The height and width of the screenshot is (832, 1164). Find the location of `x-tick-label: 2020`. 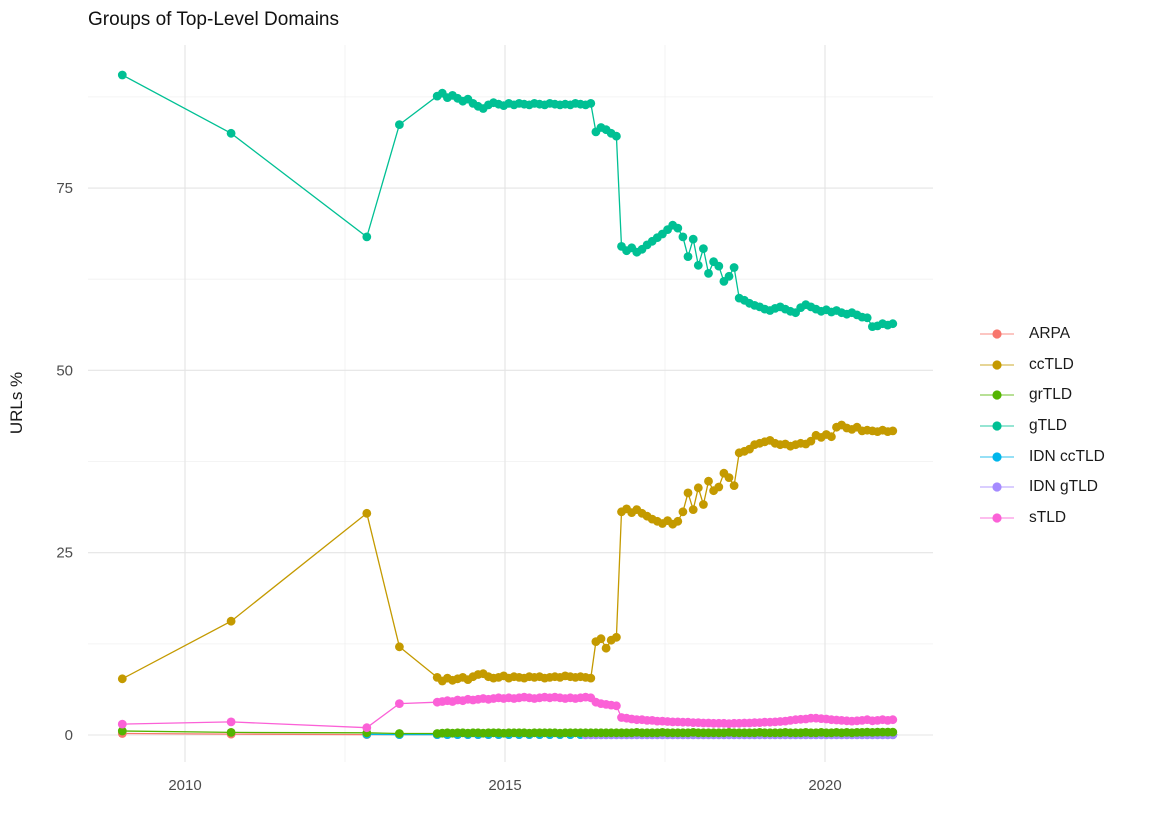

x-tick-label: 2020 is located at coordinates (824, 785).